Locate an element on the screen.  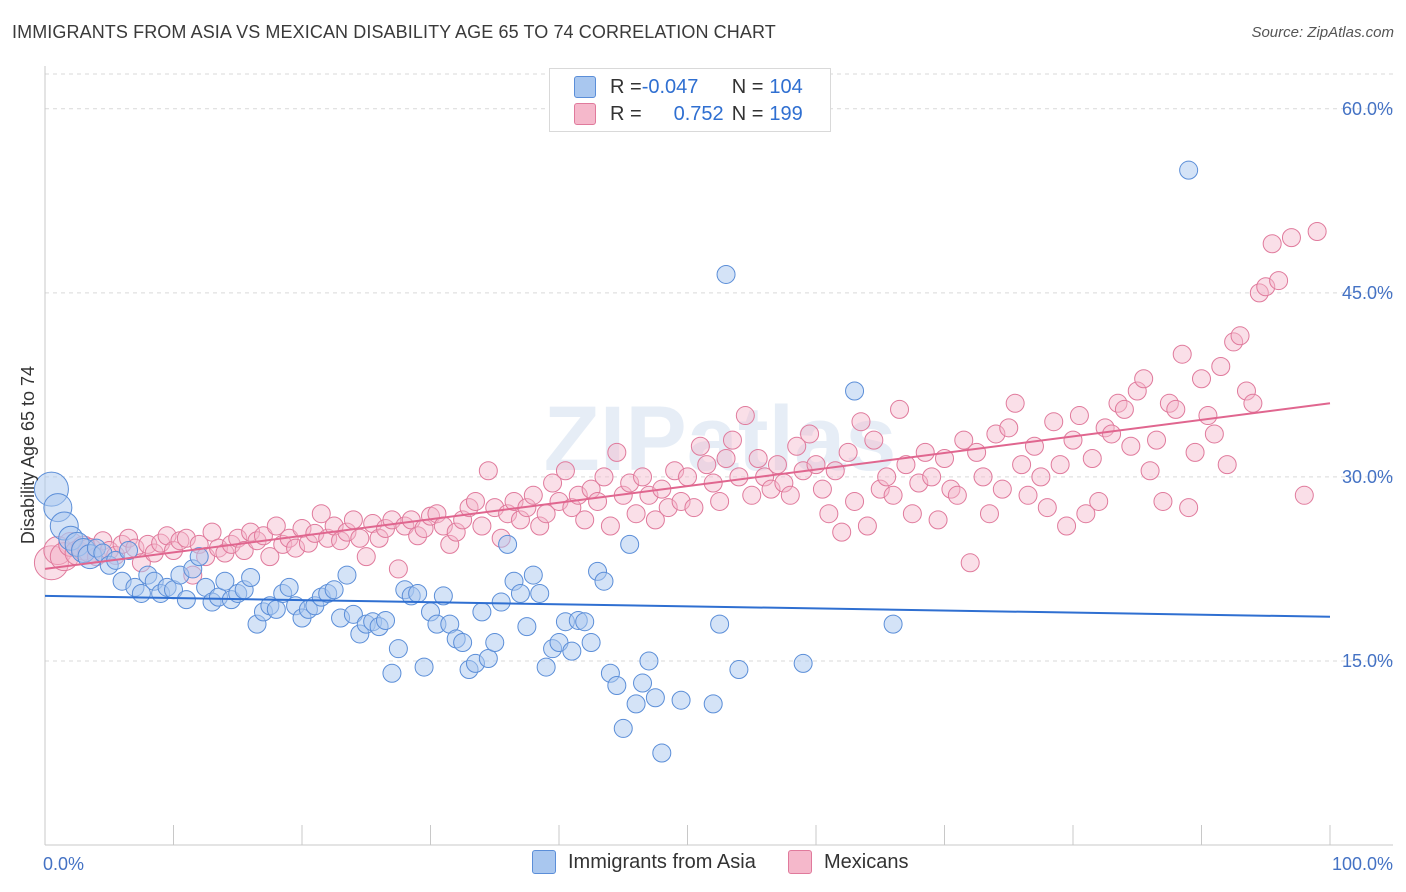
watermark: ZIPatlas is located at coordinates (720, 439).